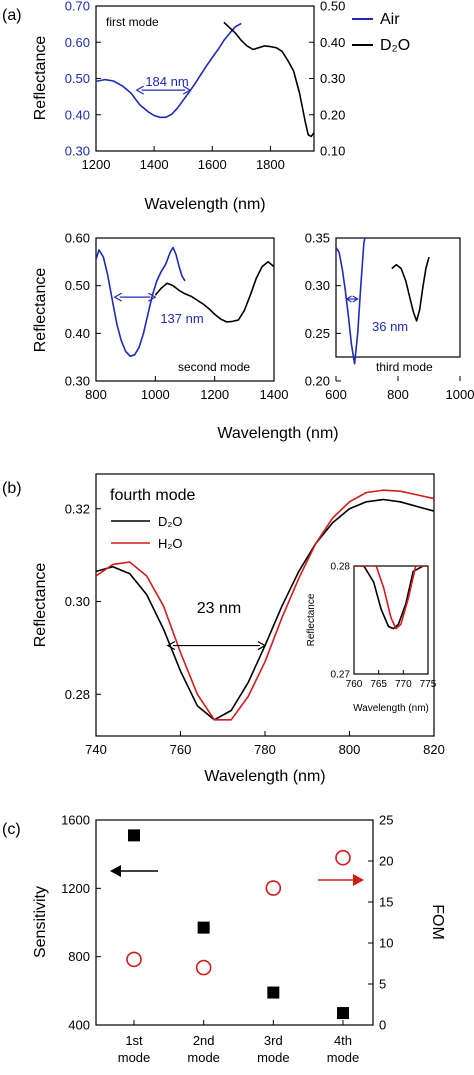 Image resolution: width=474 pixels, height=1075 pixels. Describe the element at coordinates (332, 114) in the screenshot. I see `a1-ytick-right-label: 0.20` at that location.